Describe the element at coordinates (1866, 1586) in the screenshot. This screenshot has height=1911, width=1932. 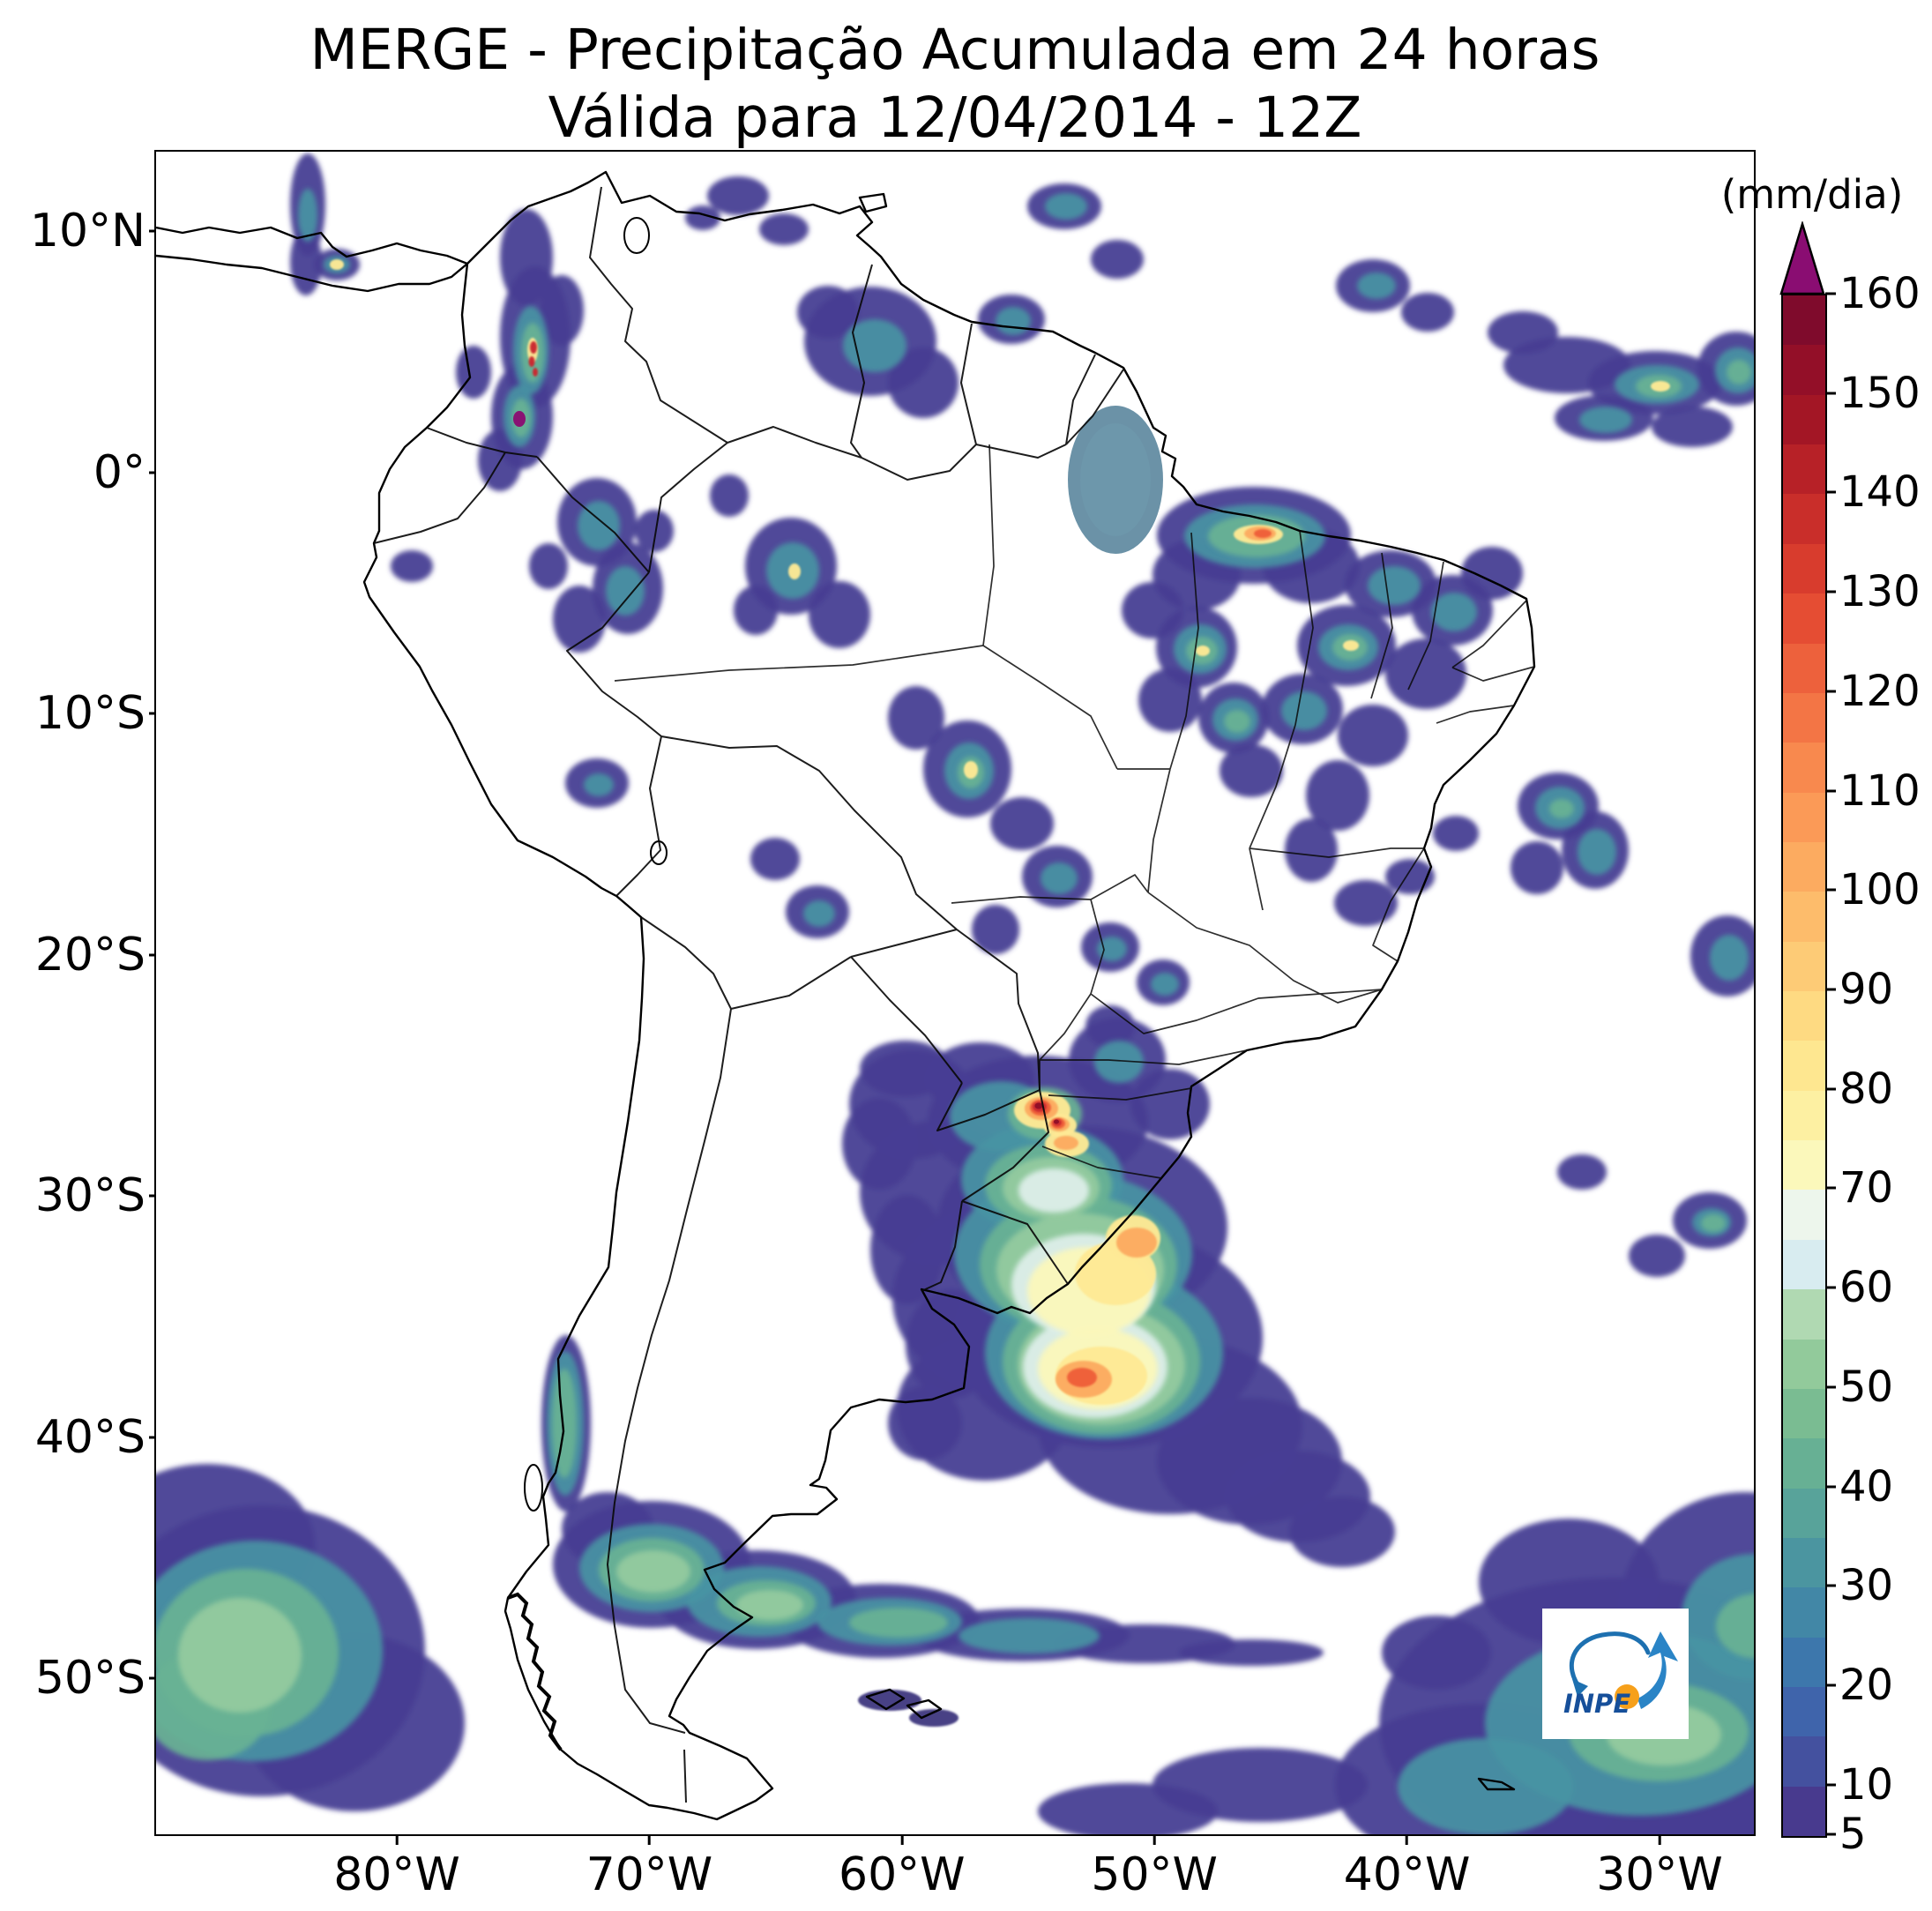
I see `colorbar-tick-label: 30` at that location.